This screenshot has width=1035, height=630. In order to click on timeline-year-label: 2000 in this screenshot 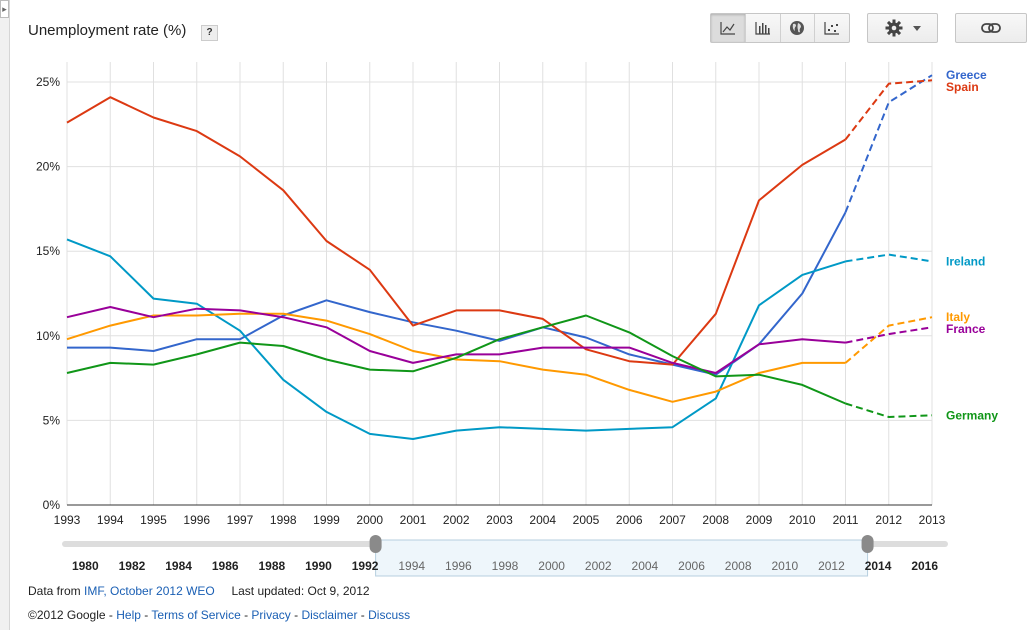, I will do `click(551, 566)`.